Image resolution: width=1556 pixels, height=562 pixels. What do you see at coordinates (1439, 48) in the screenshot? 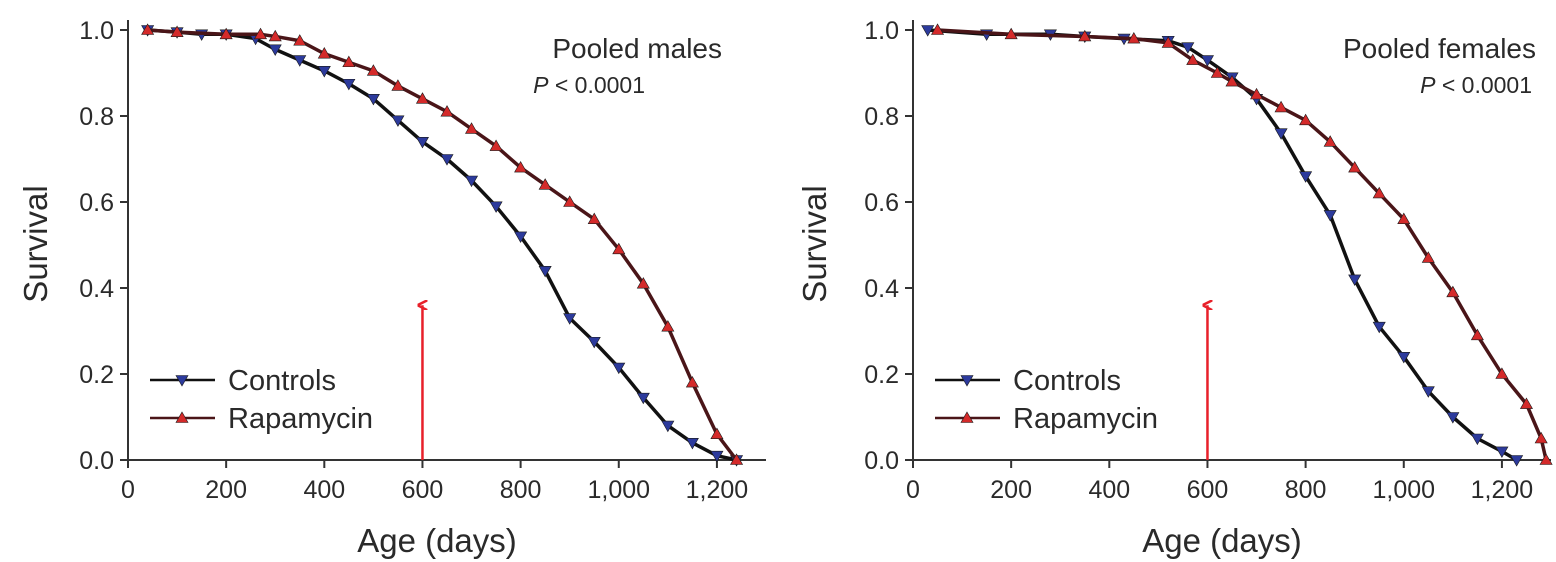
I see `chart-title: Pooled females` at bounding box center [1439, 48].